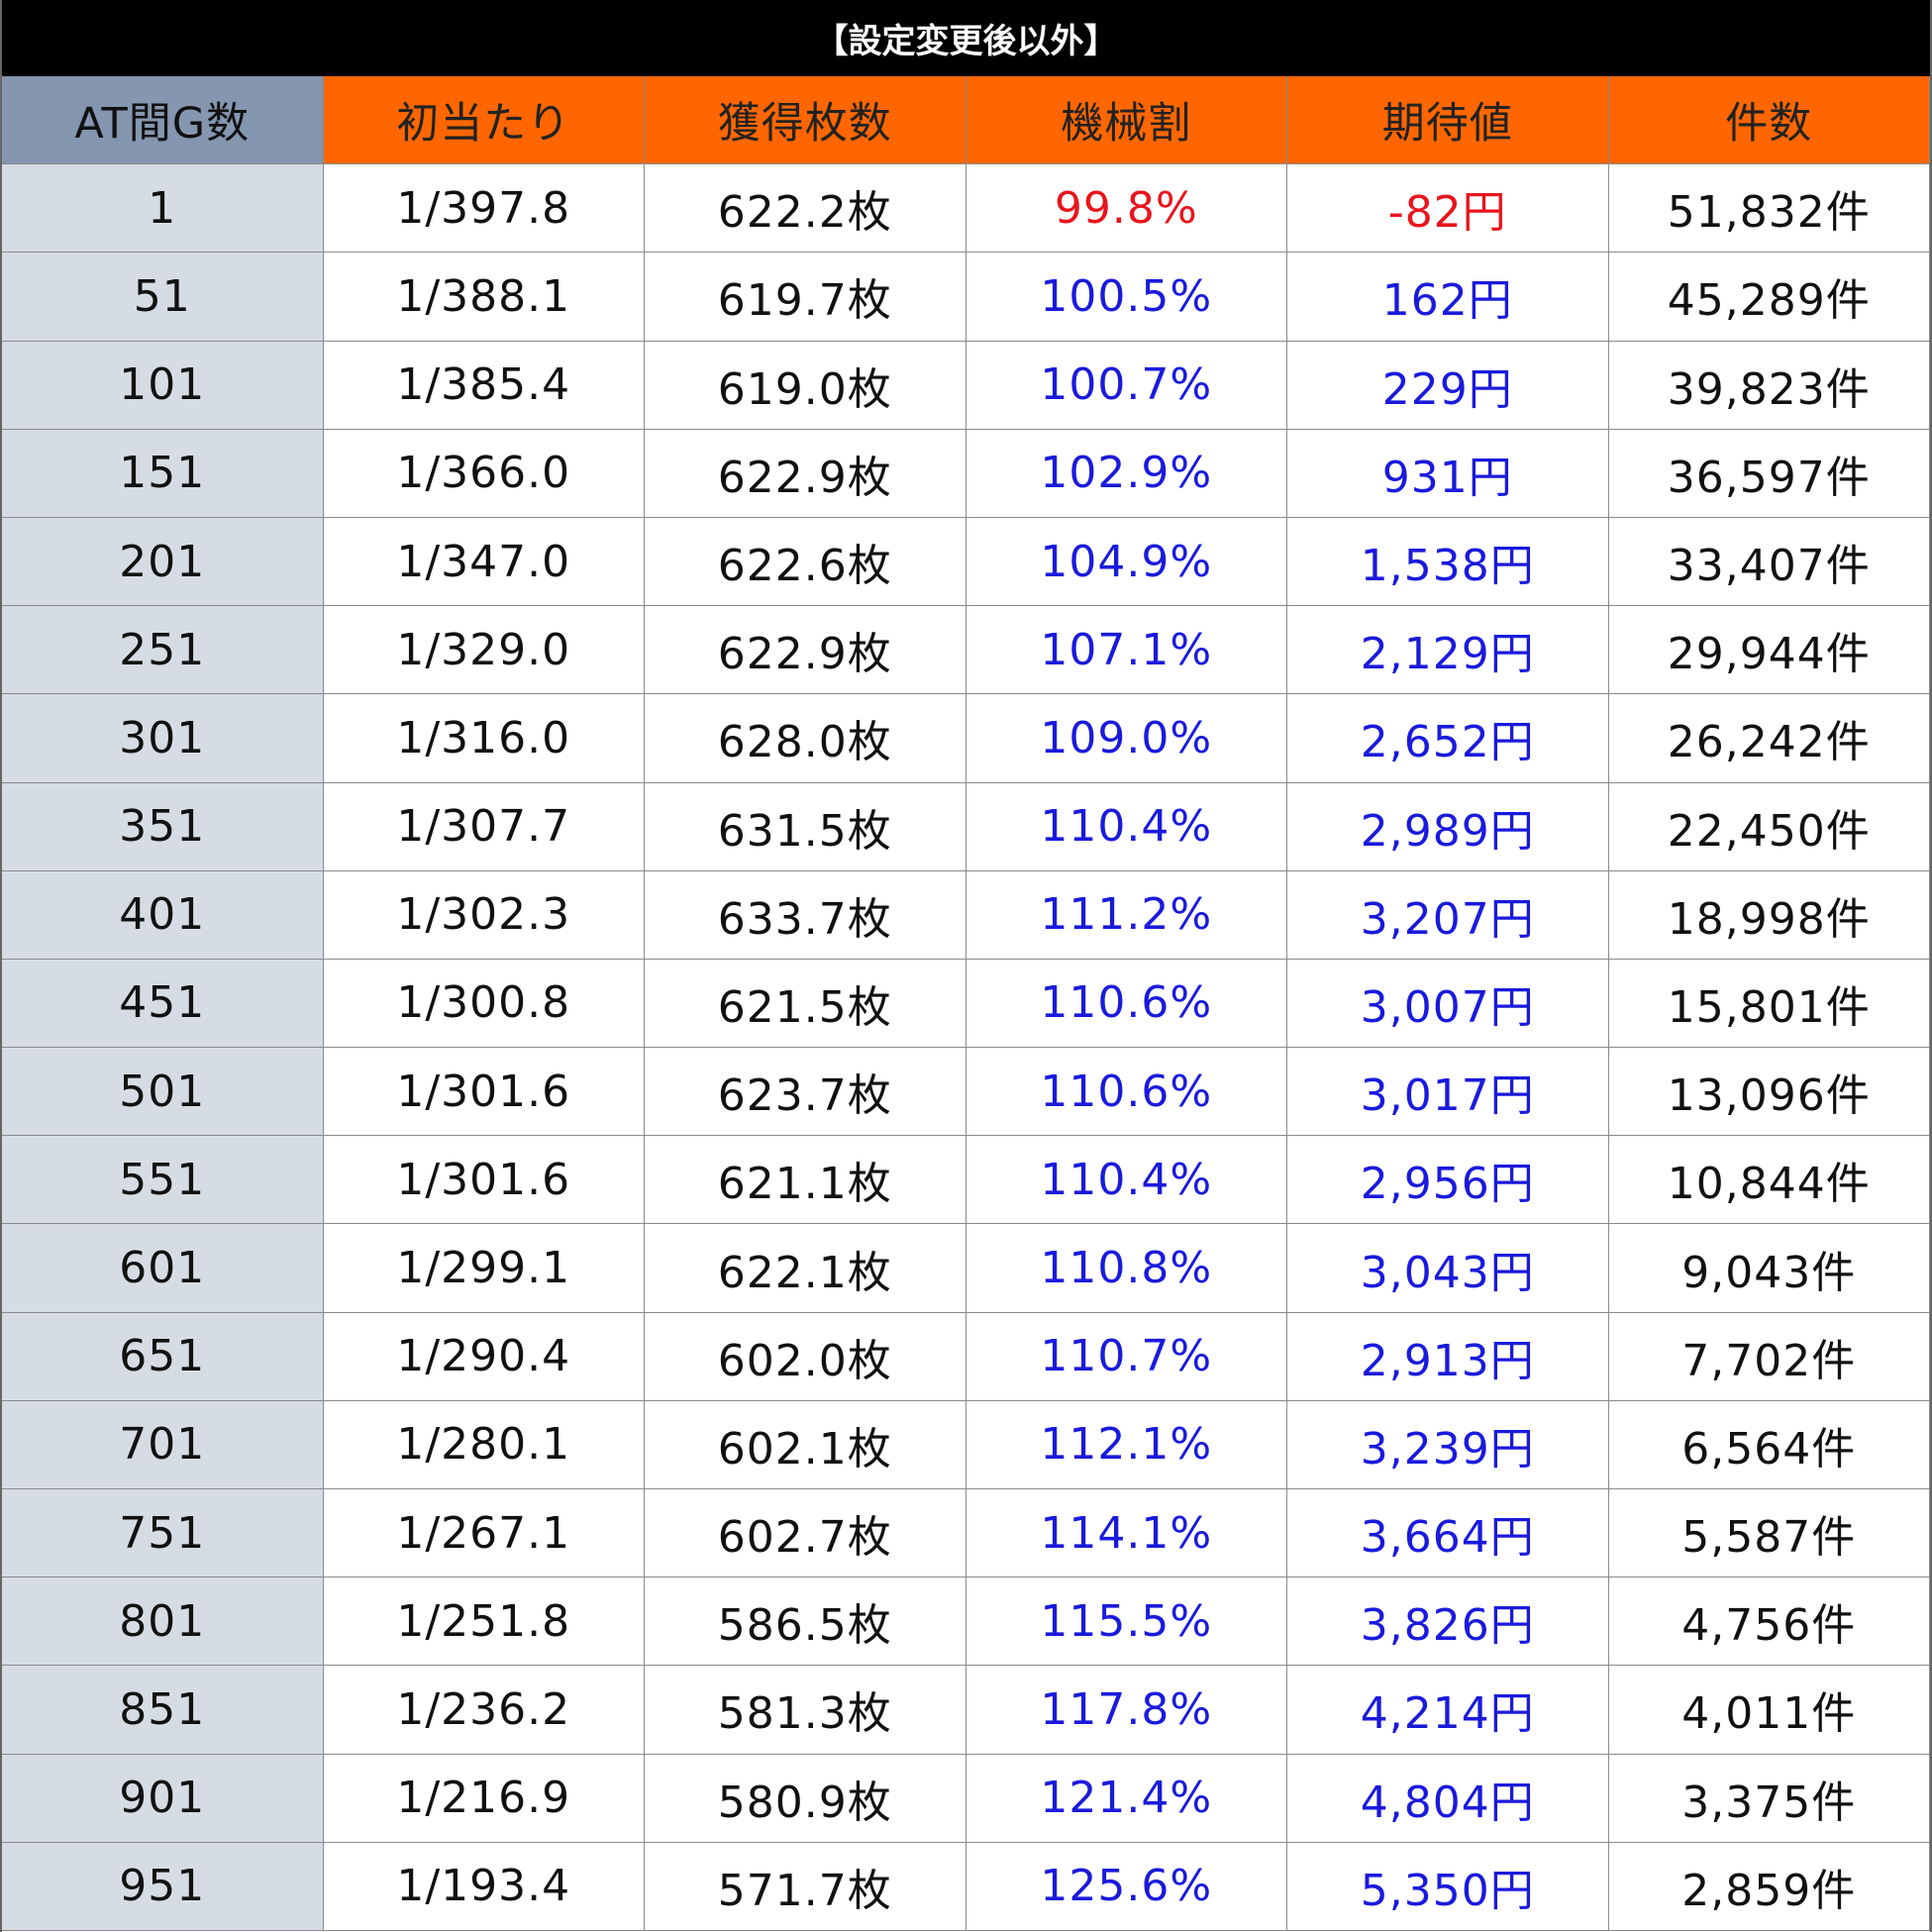  Describe the element at coordinates (1769, 297) in the screenshot. I see `table-cell: 45,289件` at that location.